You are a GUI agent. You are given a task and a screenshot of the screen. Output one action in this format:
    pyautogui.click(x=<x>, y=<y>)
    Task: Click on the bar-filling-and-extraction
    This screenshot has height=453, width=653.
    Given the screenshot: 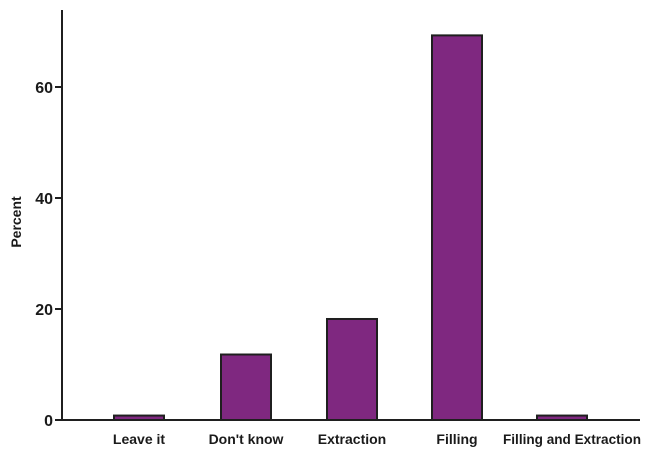 What is the action you would take?
    pyautogui.click(x=562, y=417)
    